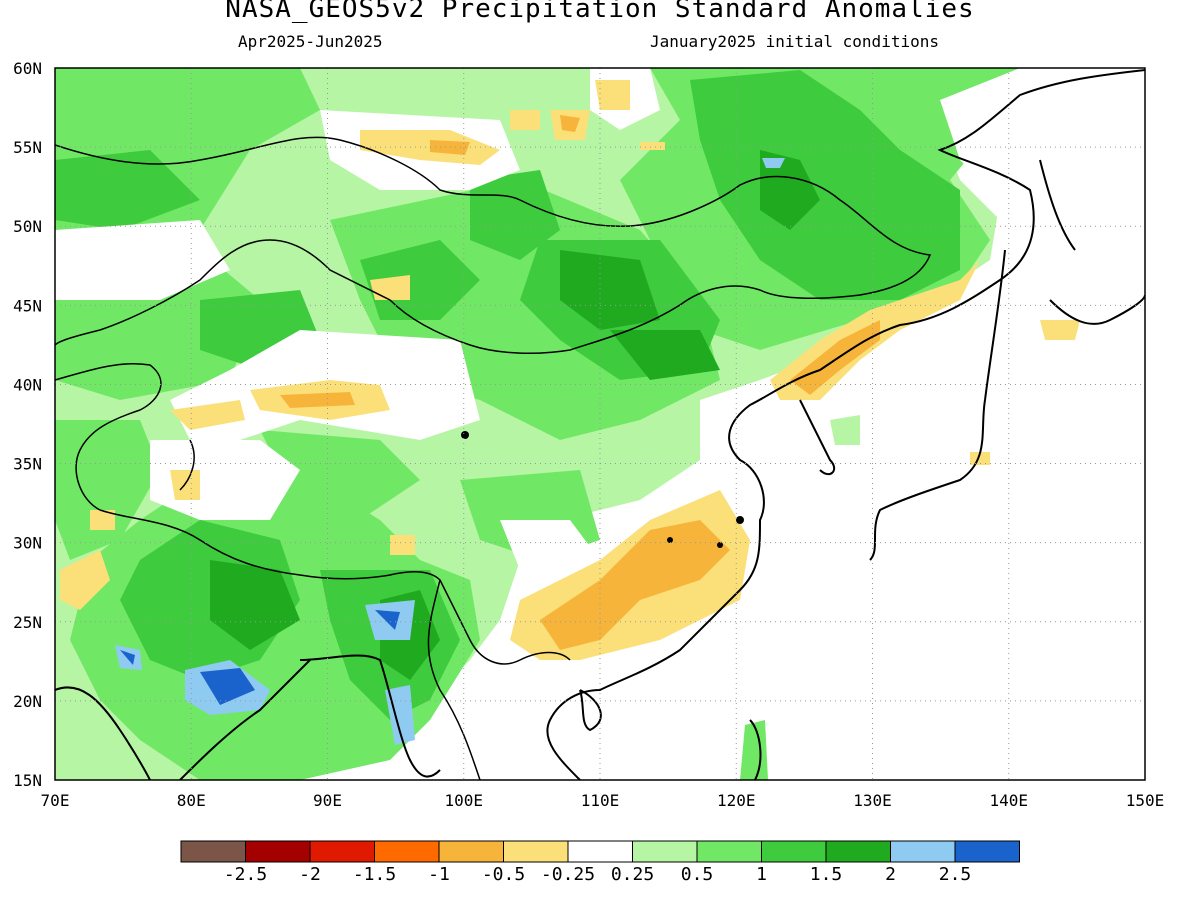 This screenshot has height=900, width=1200. I want to click on y-tick-label: 30N, so click(27, 543).